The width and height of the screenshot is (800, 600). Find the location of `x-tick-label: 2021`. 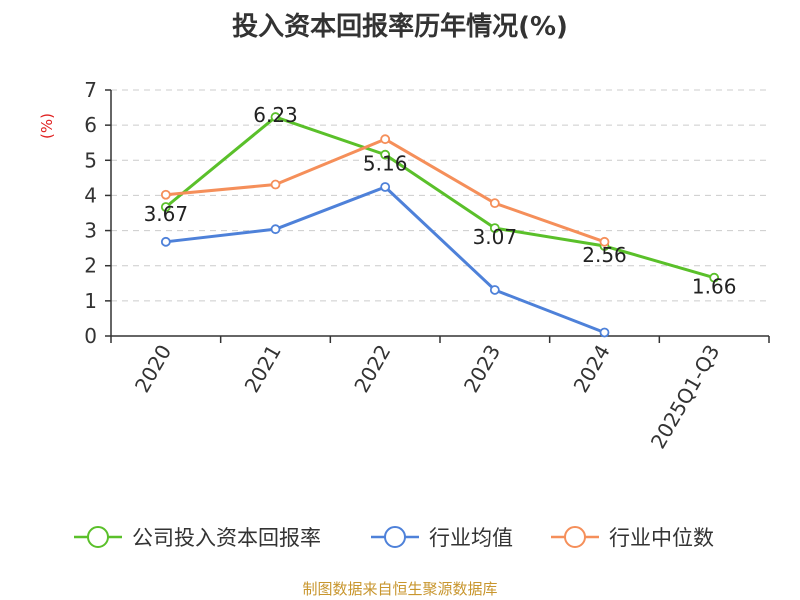

x-tick-label: 2021 is located at coordinates (263, 369).